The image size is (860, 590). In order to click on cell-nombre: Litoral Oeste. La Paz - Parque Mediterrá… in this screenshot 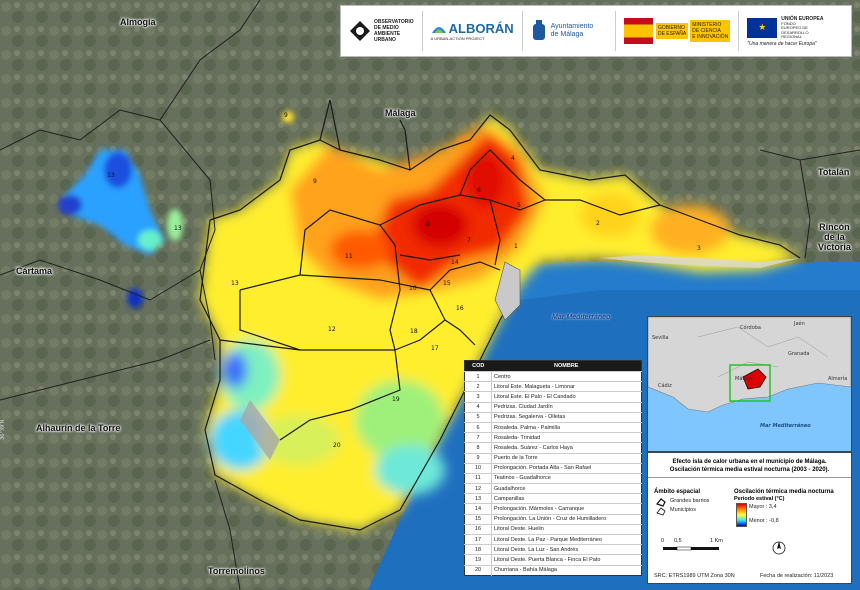, I will do `click(566, 539)`.